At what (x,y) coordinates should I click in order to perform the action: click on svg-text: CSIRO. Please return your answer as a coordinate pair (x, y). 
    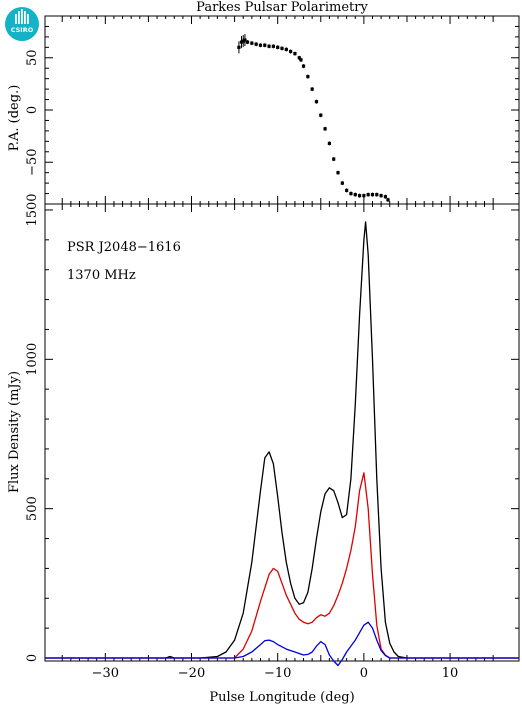
    Looking at the image, I should click on (22, 30).